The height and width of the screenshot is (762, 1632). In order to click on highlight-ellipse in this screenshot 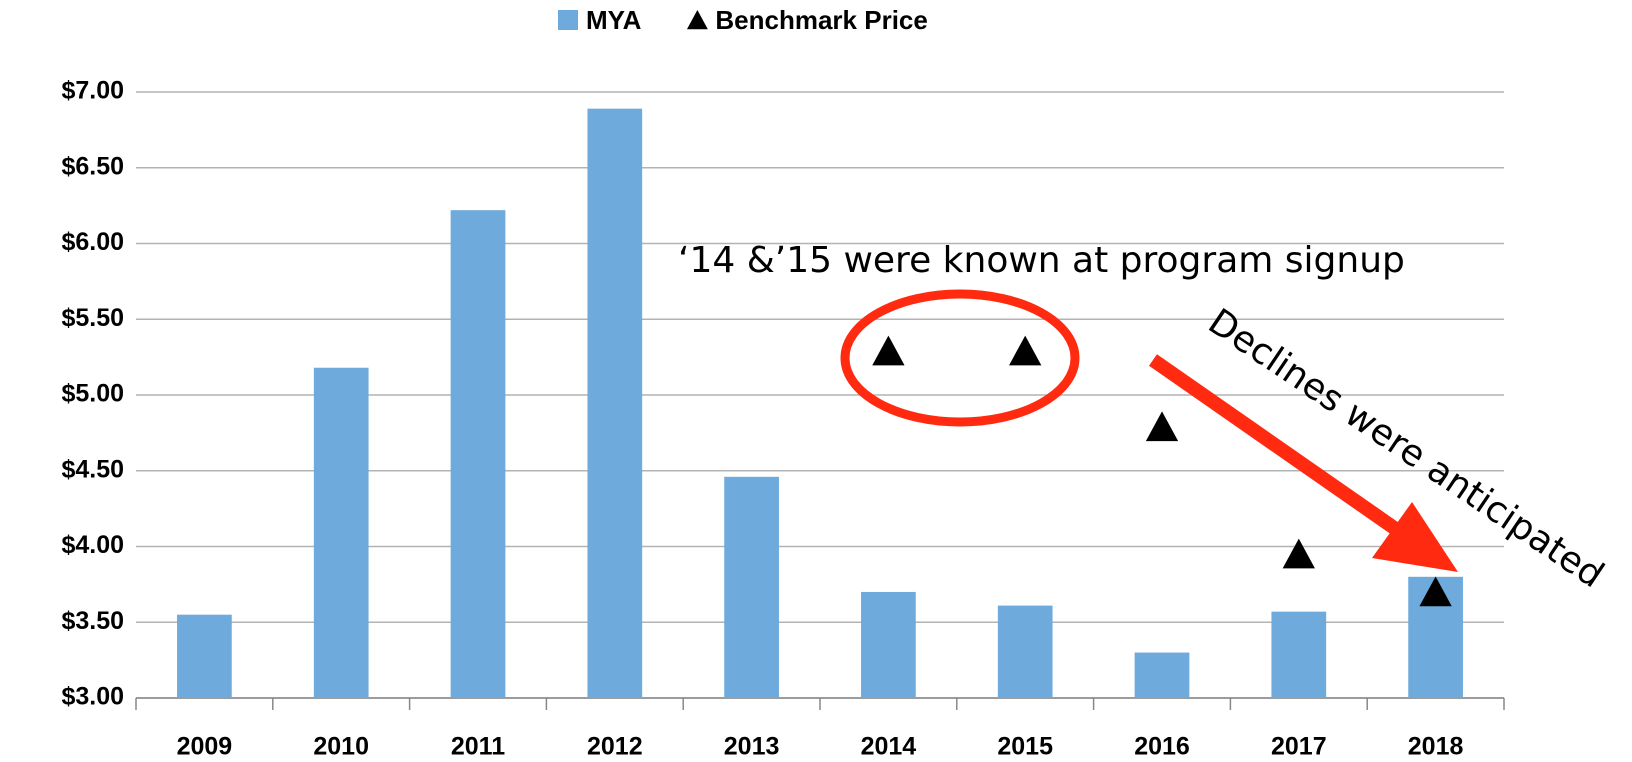, I will do `click(960, 358)`.